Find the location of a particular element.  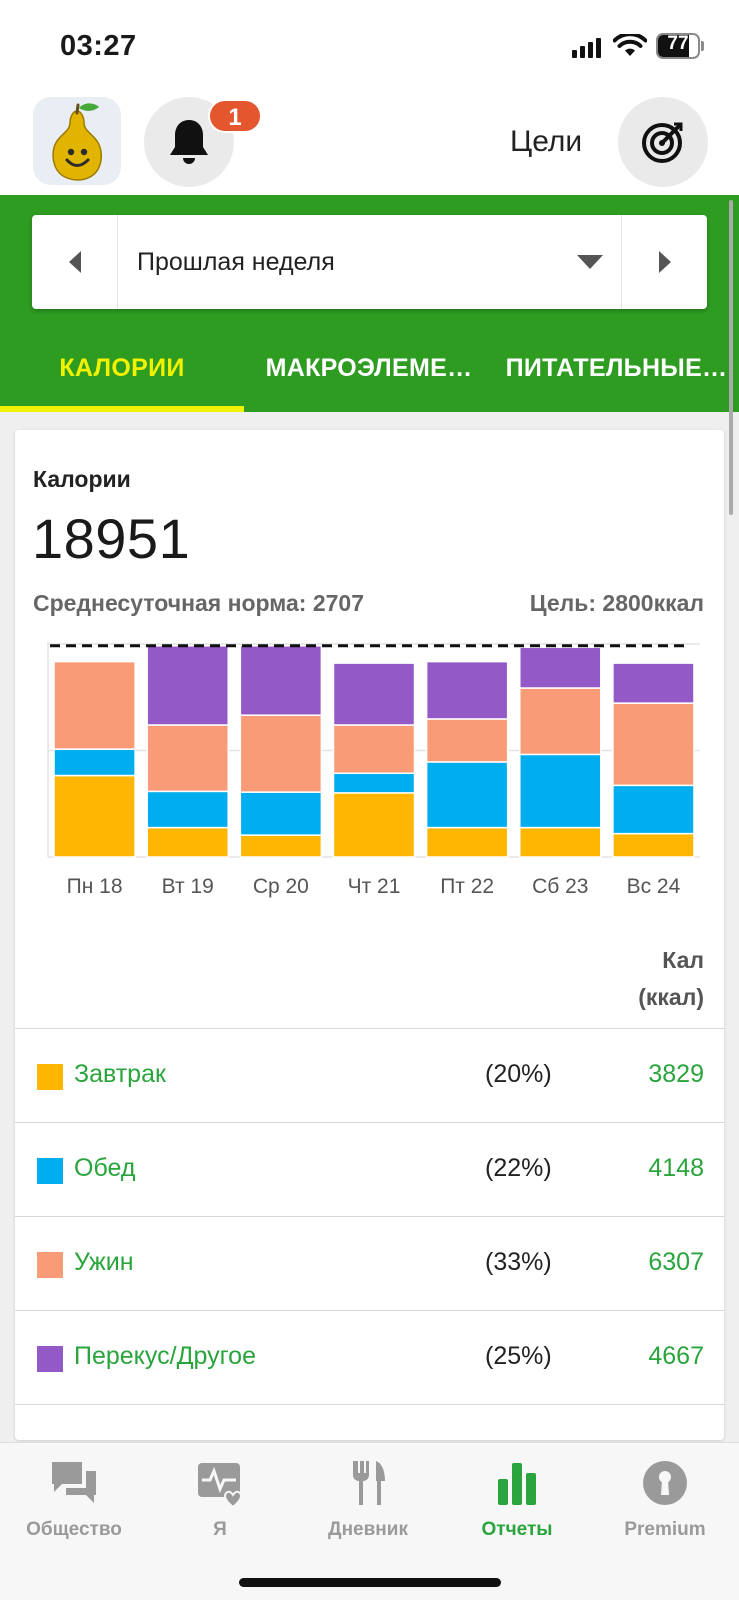

x-tick-label: Вт 19 is located at coordinates (188, 886).